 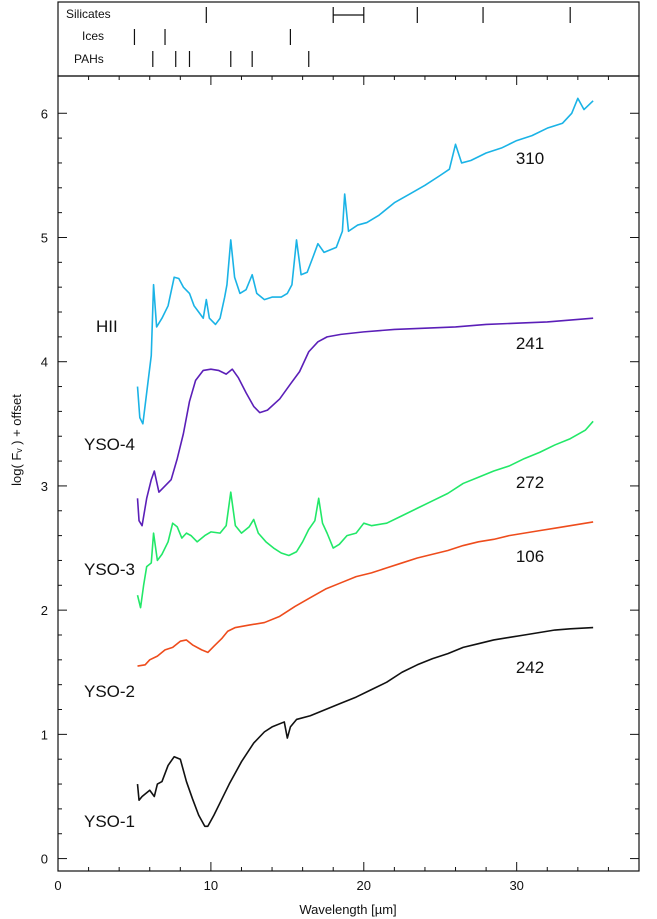 What do you see at coordinates (44, 859) in the screenshot?
I see `y-tick-label: 0` at bounding box center [44, 859].